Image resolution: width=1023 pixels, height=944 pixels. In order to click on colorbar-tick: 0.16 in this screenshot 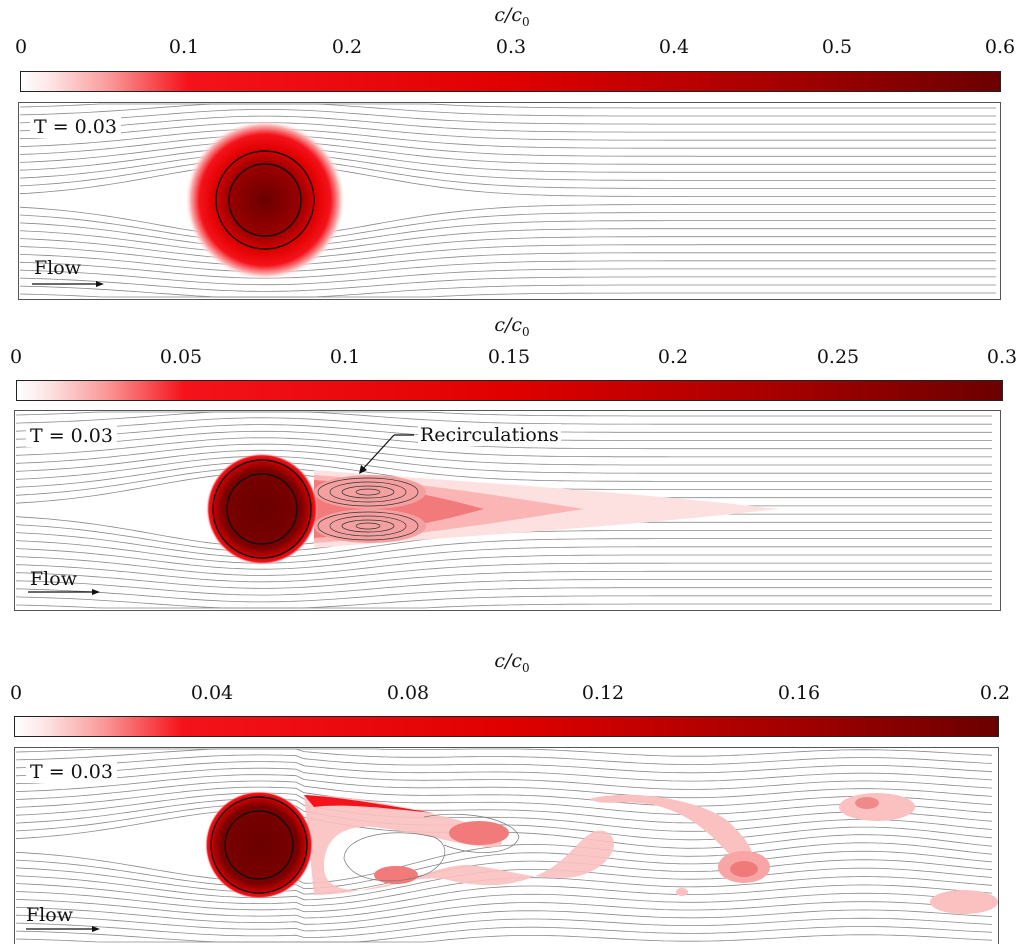, I will do `click(799, 693)`.